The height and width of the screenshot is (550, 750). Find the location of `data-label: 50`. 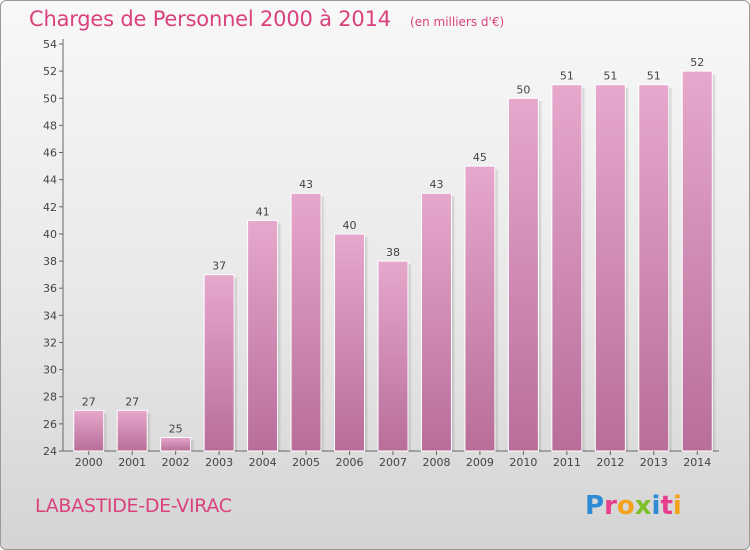

data-label: 50 is located at coordinates (523, 89).